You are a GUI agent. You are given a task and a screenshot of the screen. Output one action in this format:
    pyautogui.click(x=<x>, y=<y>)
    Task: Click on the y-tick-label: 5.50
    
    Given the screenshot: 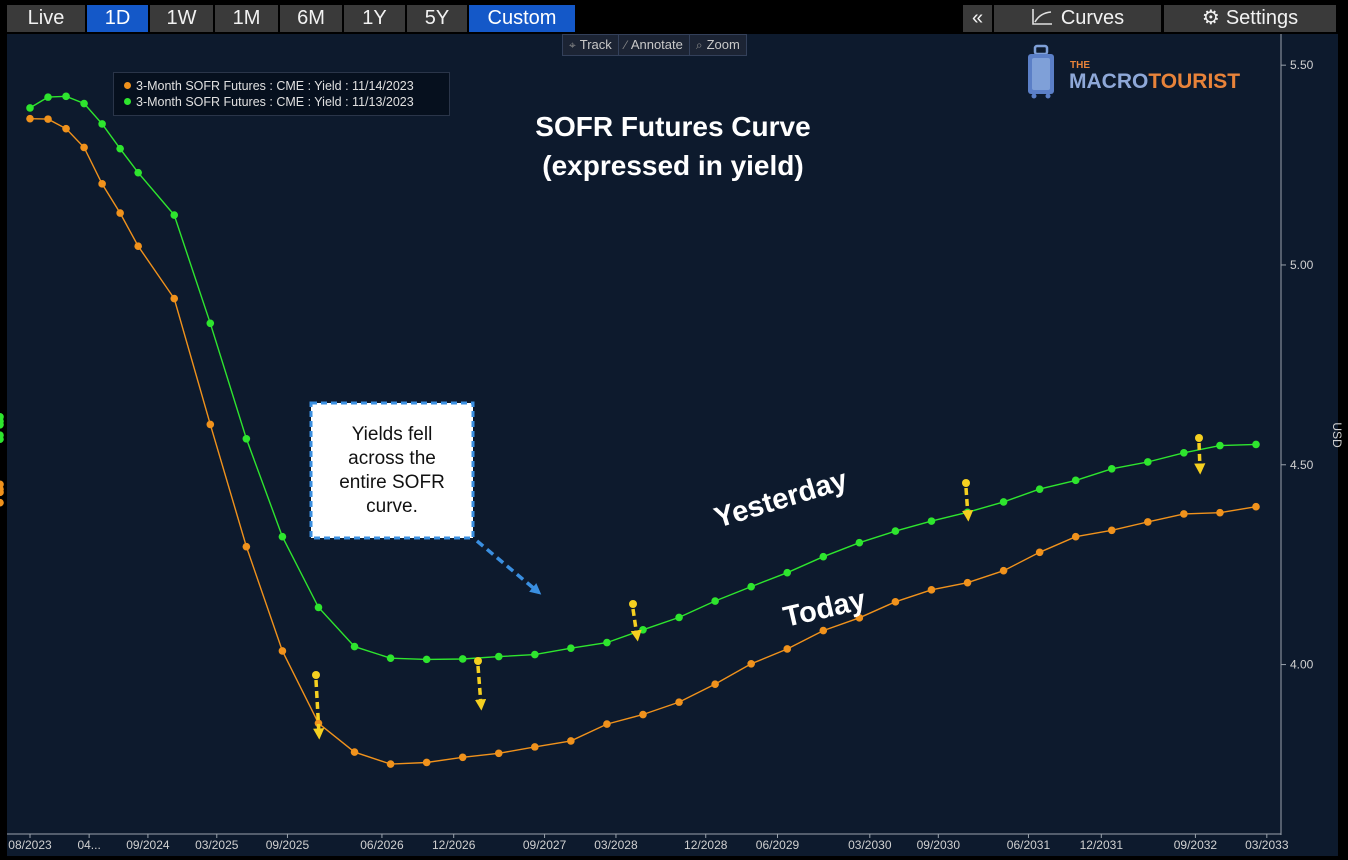 What is the action you would take?
    pyautogui.click(x=1302, y=65)
    